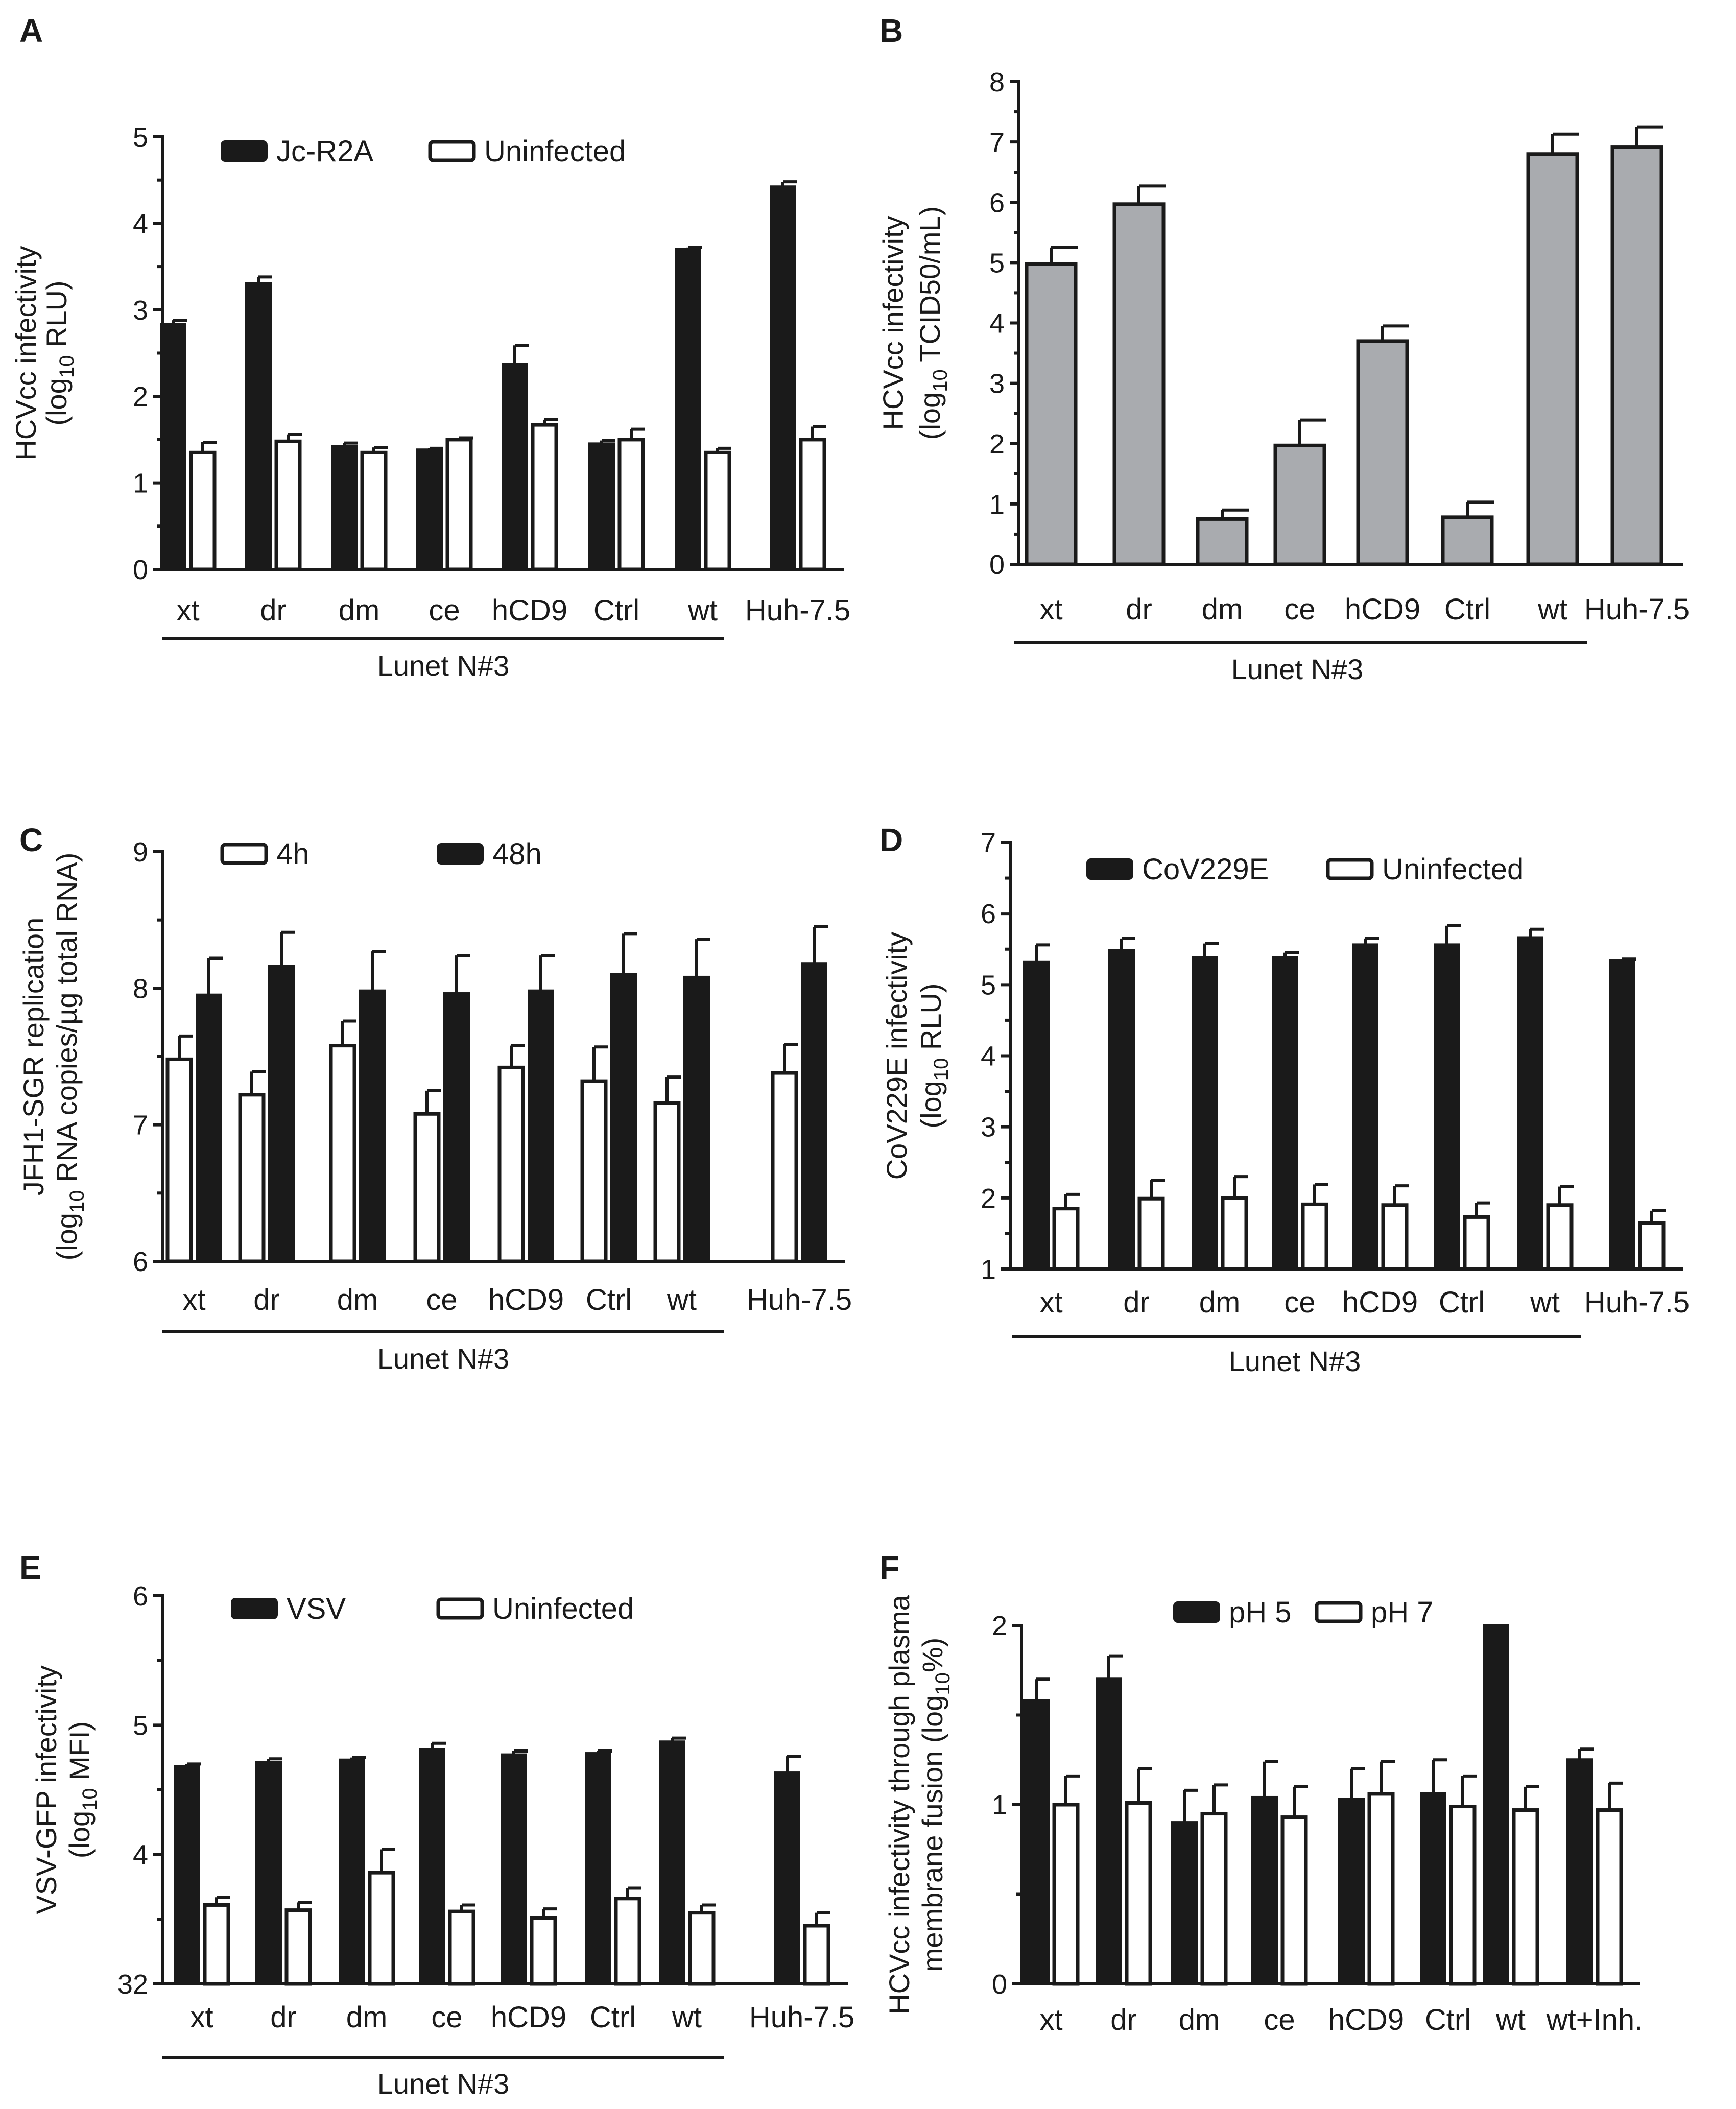 This screenshot has width=1736, height=2109. What do you see at coordinates (141, 1855) in the screenshot?
I see `panel-e-y-tick-label: 4` at bounding box center [141, 1855].